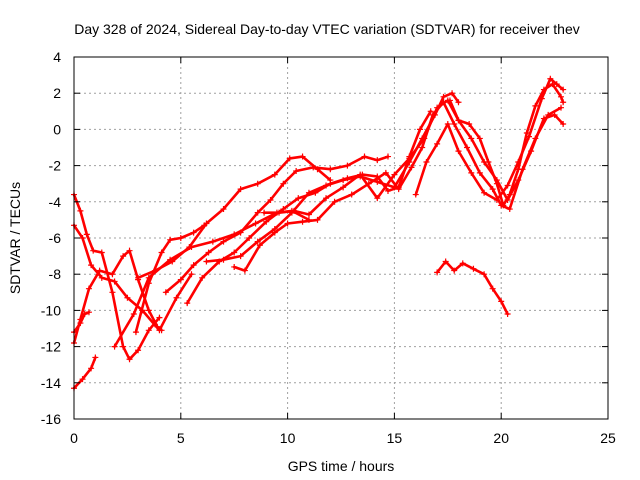 Image resolution: width=640 pixels, height=480 pixels. I want to click on x-axis-label: GPS time / hours, so click(341, 466).